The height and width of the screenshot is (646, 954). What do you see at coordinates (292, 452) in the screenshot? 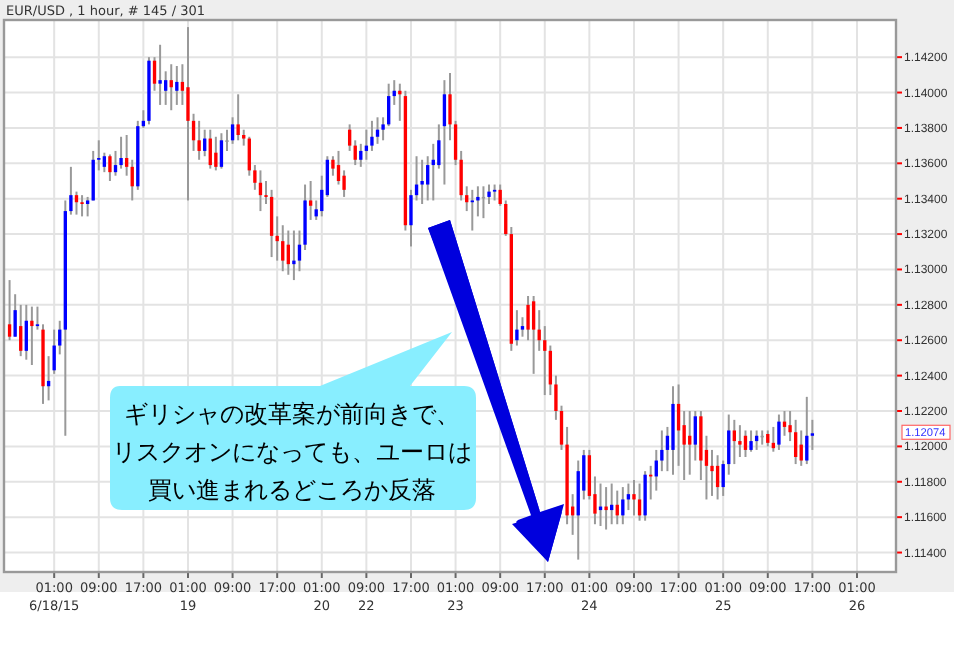
I see `annotation: ギリシャの改革案が前向きで、リスクオンになっても、ユーロは買い進まれるどころか反落` at bounding box center [292, 452].